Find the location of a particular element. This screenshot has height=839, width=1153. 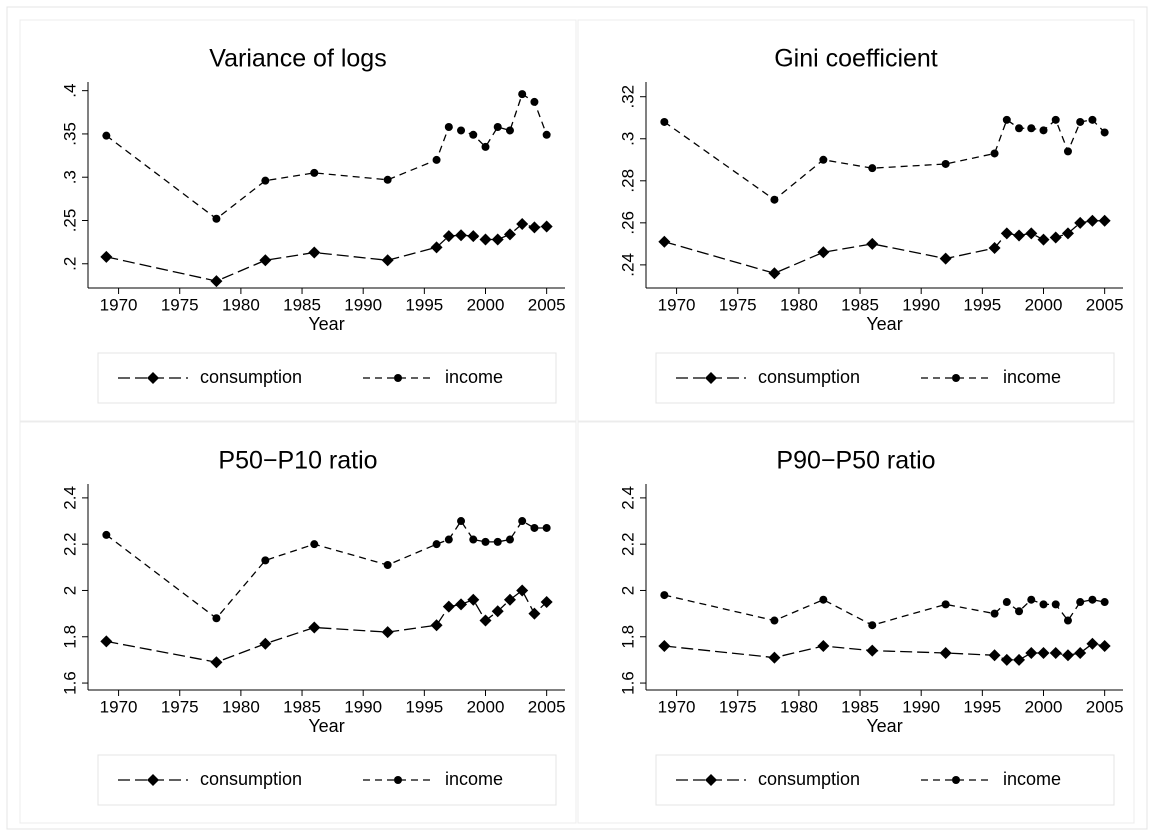

y-tick-label: .26 is located at coordinates (627, 223).